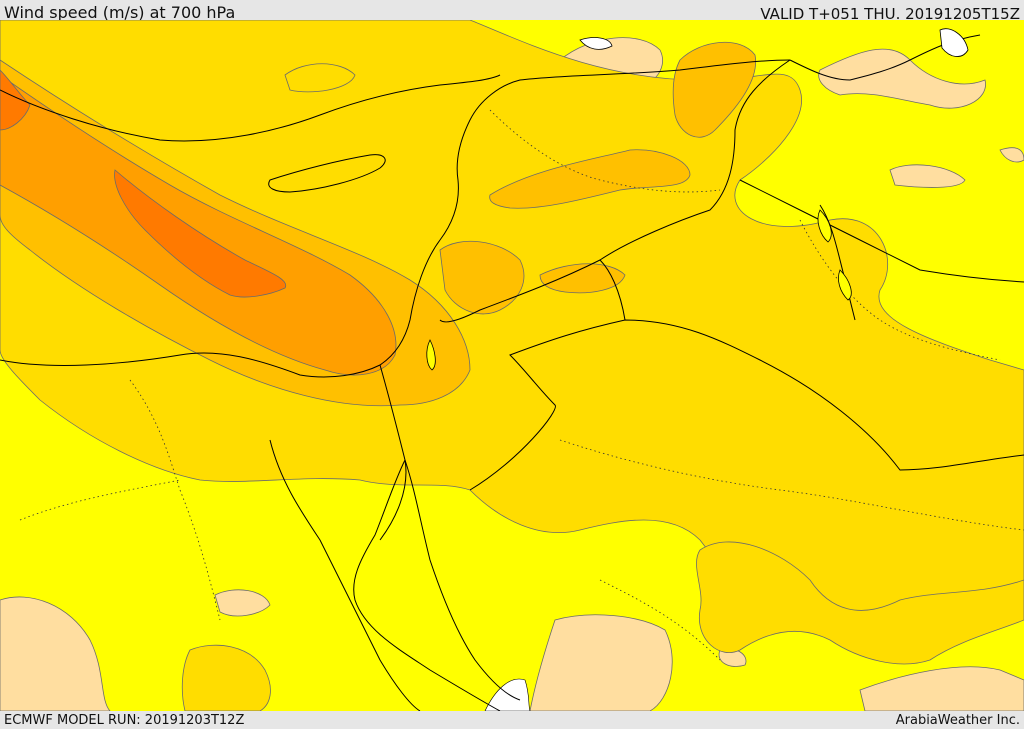 This screenshot has width=1024, height=729. I want to click on map-title: Wind speed (m/s) at 700 hPa, so click(120, 12).